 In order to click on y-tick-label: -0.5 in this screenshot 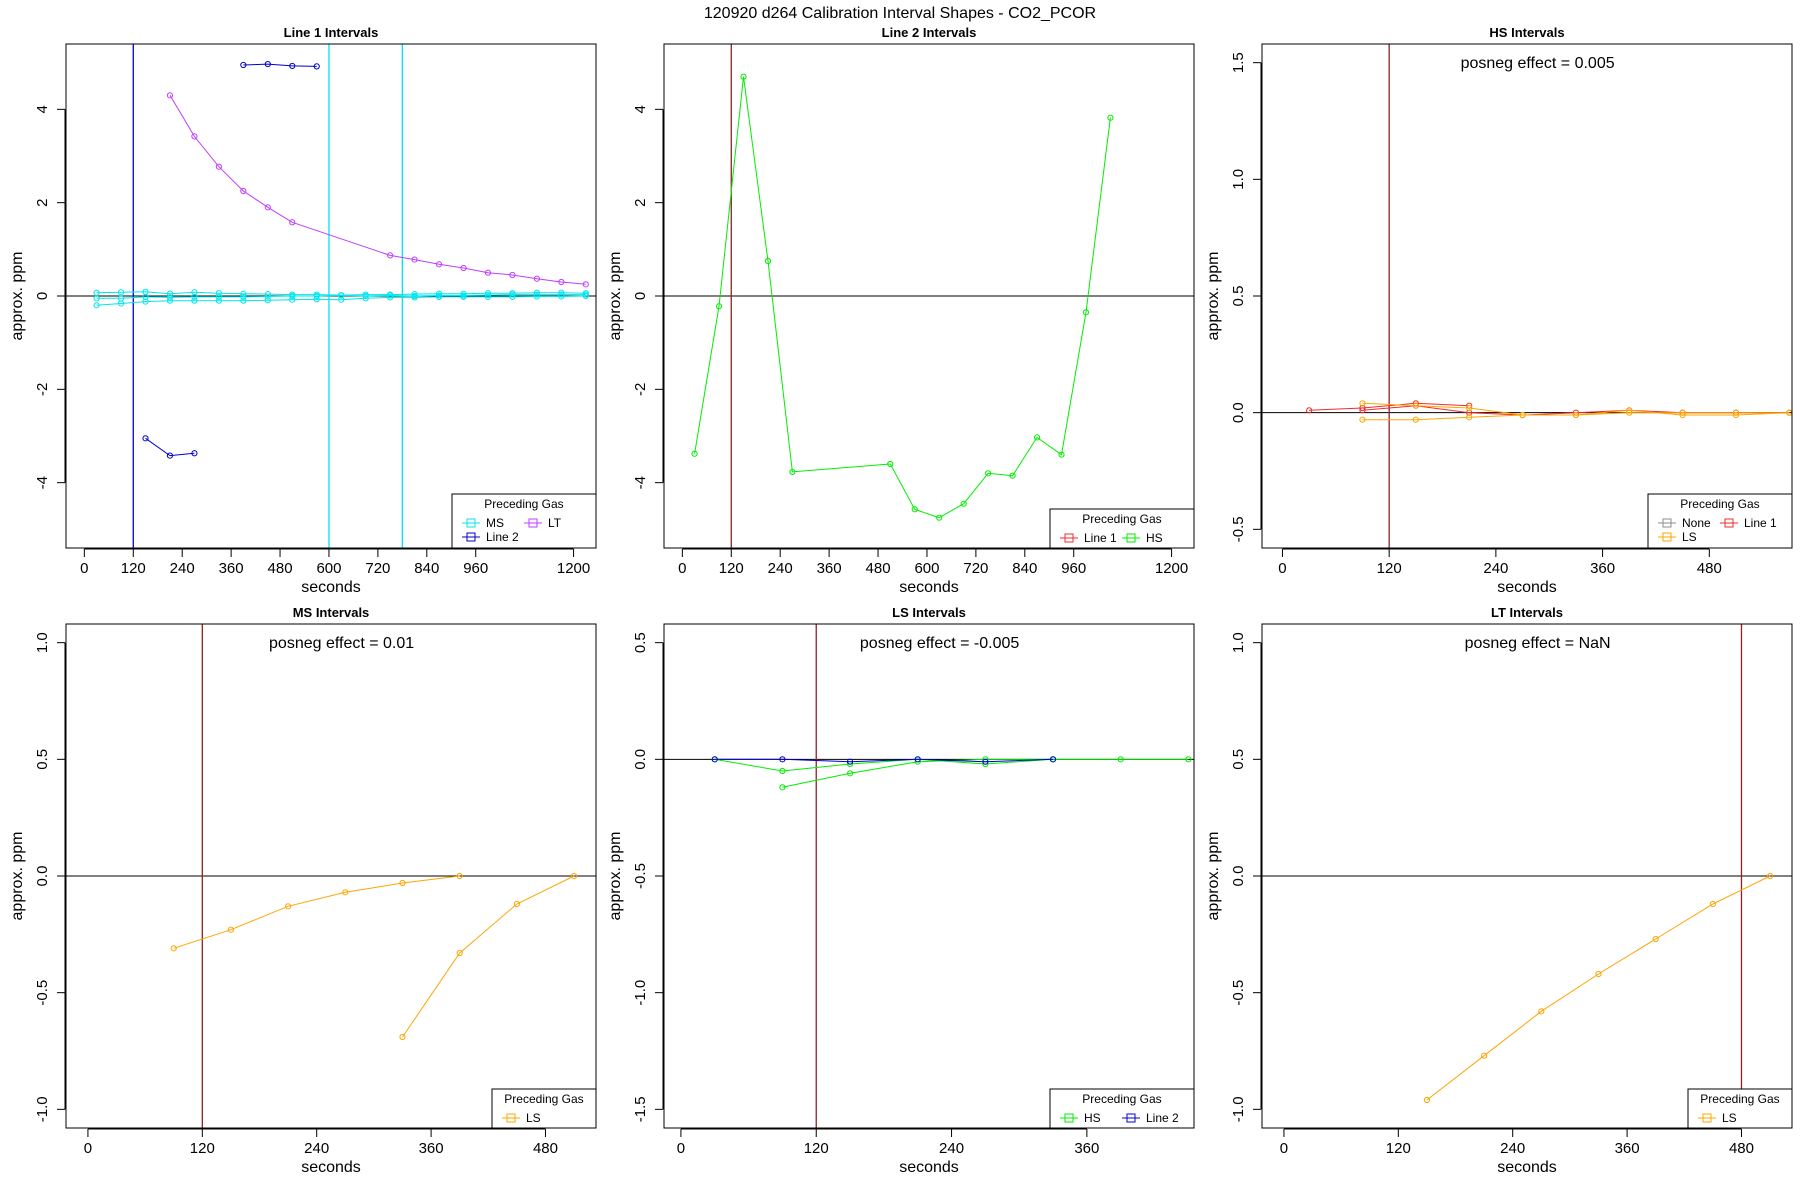, I will do `click(42, 993)`.